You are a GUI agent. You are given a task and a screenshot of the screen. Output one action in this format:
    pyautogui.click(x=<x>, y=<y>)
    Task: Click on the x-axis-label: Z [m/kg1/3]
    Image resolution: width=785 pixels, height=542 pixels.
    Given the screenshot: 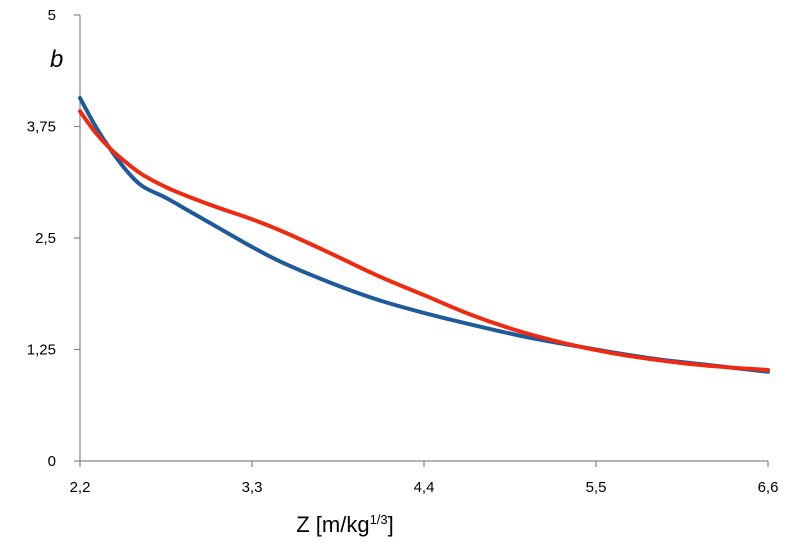 What is the action you would take?
    pyautogui.click(x=345, y=524)
    